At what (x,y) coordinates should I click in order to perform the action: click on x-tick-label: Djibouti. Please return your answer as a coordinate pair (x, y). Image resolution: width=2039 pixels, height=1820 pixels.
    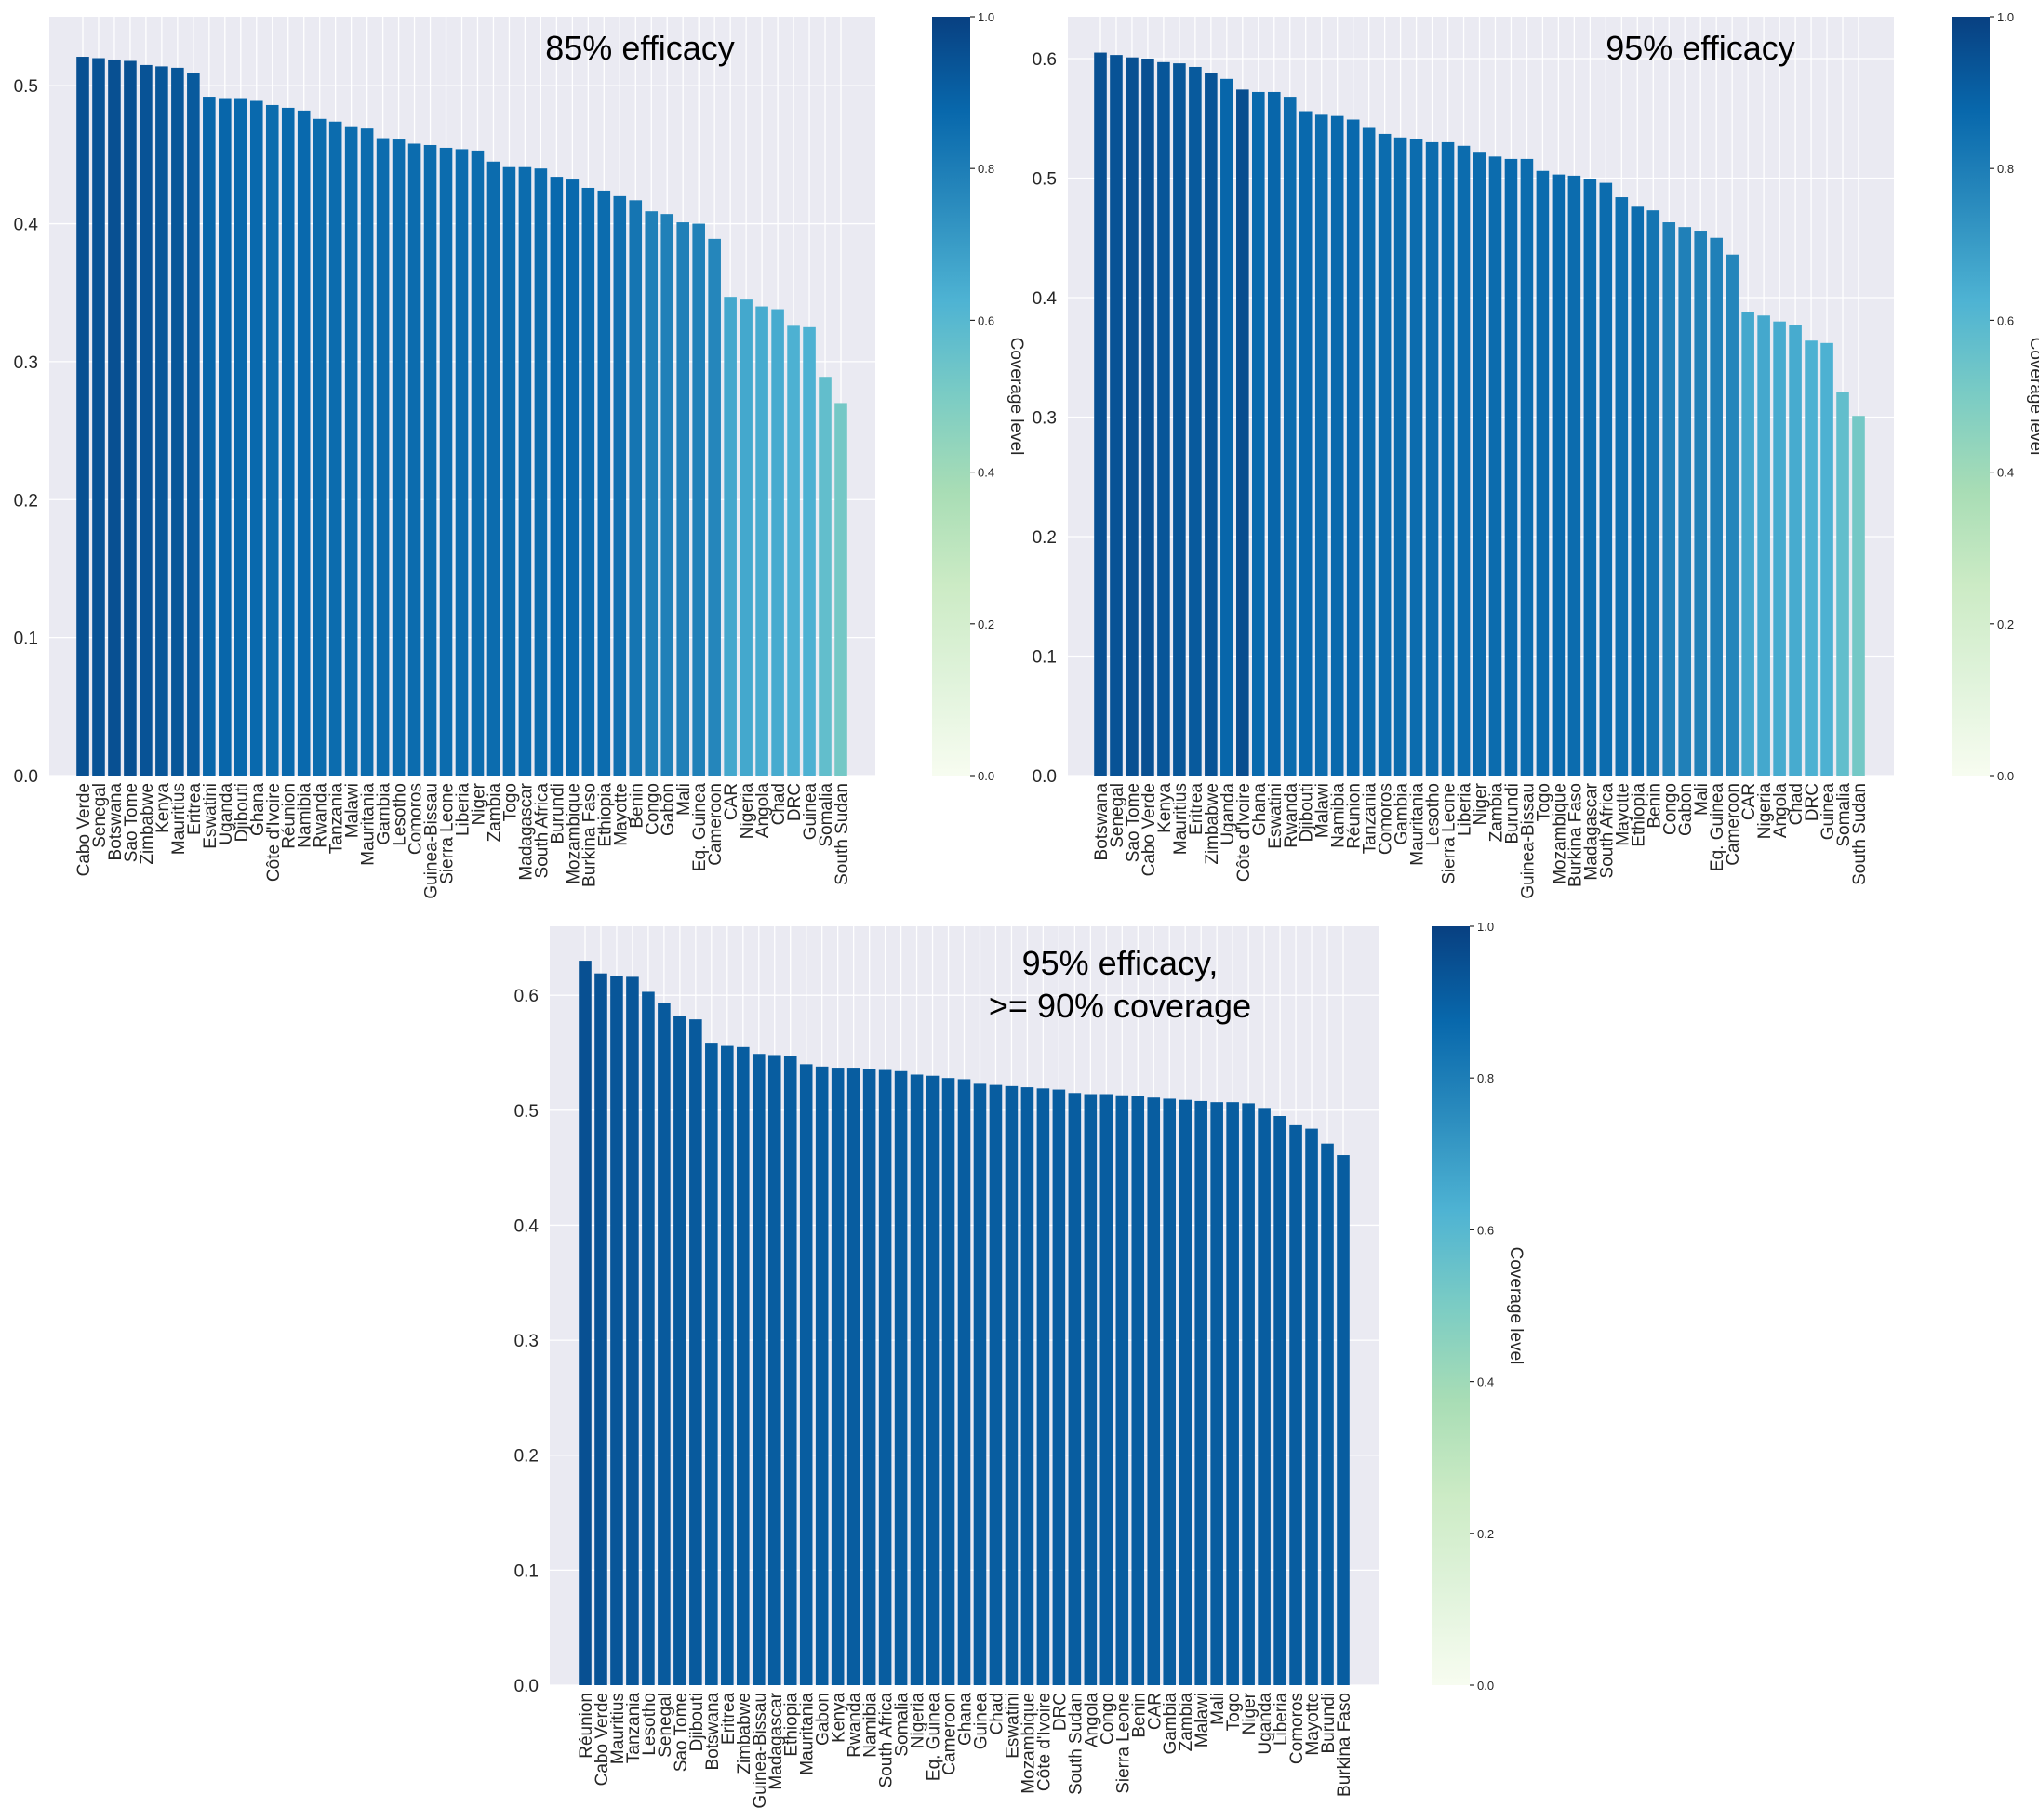
    Looking at the image, I should click on (242, 812).